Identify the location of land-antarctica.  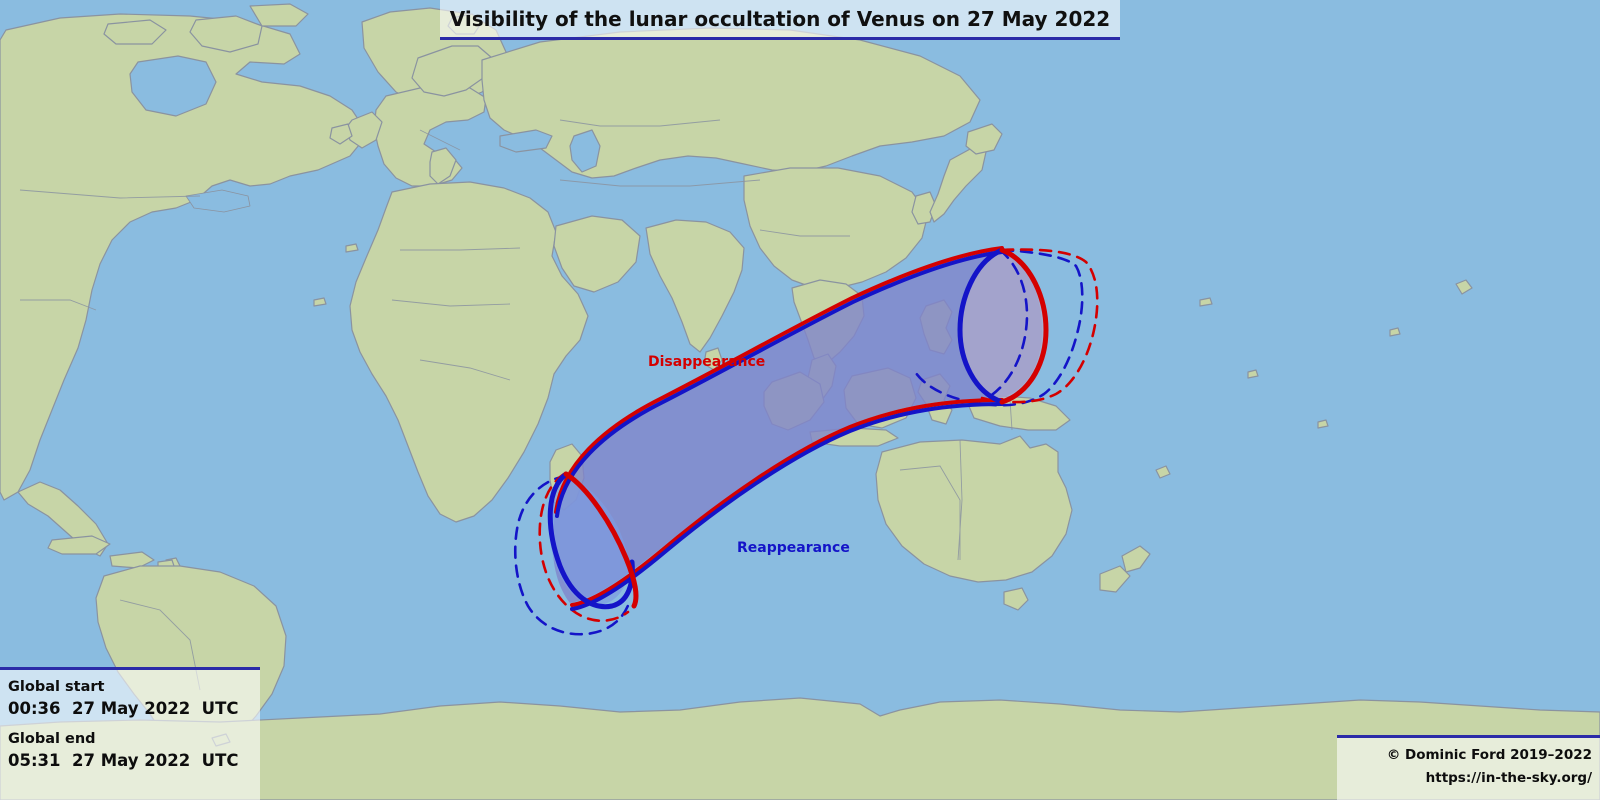
(800, 748).